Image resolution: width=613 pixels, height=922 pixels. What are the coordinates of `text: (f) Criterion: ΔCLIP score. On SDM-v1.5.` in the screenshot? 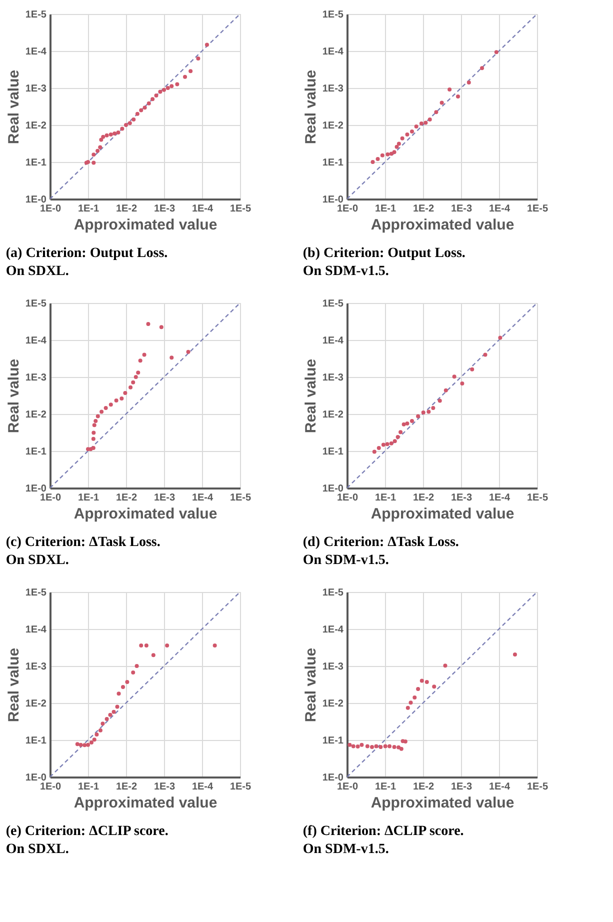 It's located at (383, 840).